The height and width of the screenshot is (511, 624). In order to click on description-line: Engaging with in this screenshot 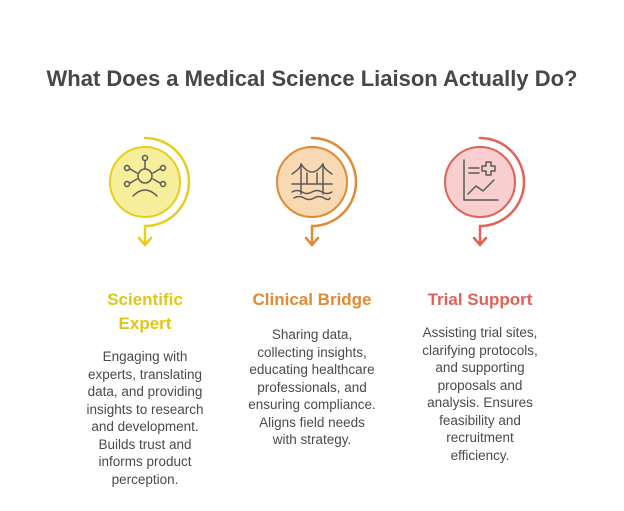, I will do `click(145, 356)`.